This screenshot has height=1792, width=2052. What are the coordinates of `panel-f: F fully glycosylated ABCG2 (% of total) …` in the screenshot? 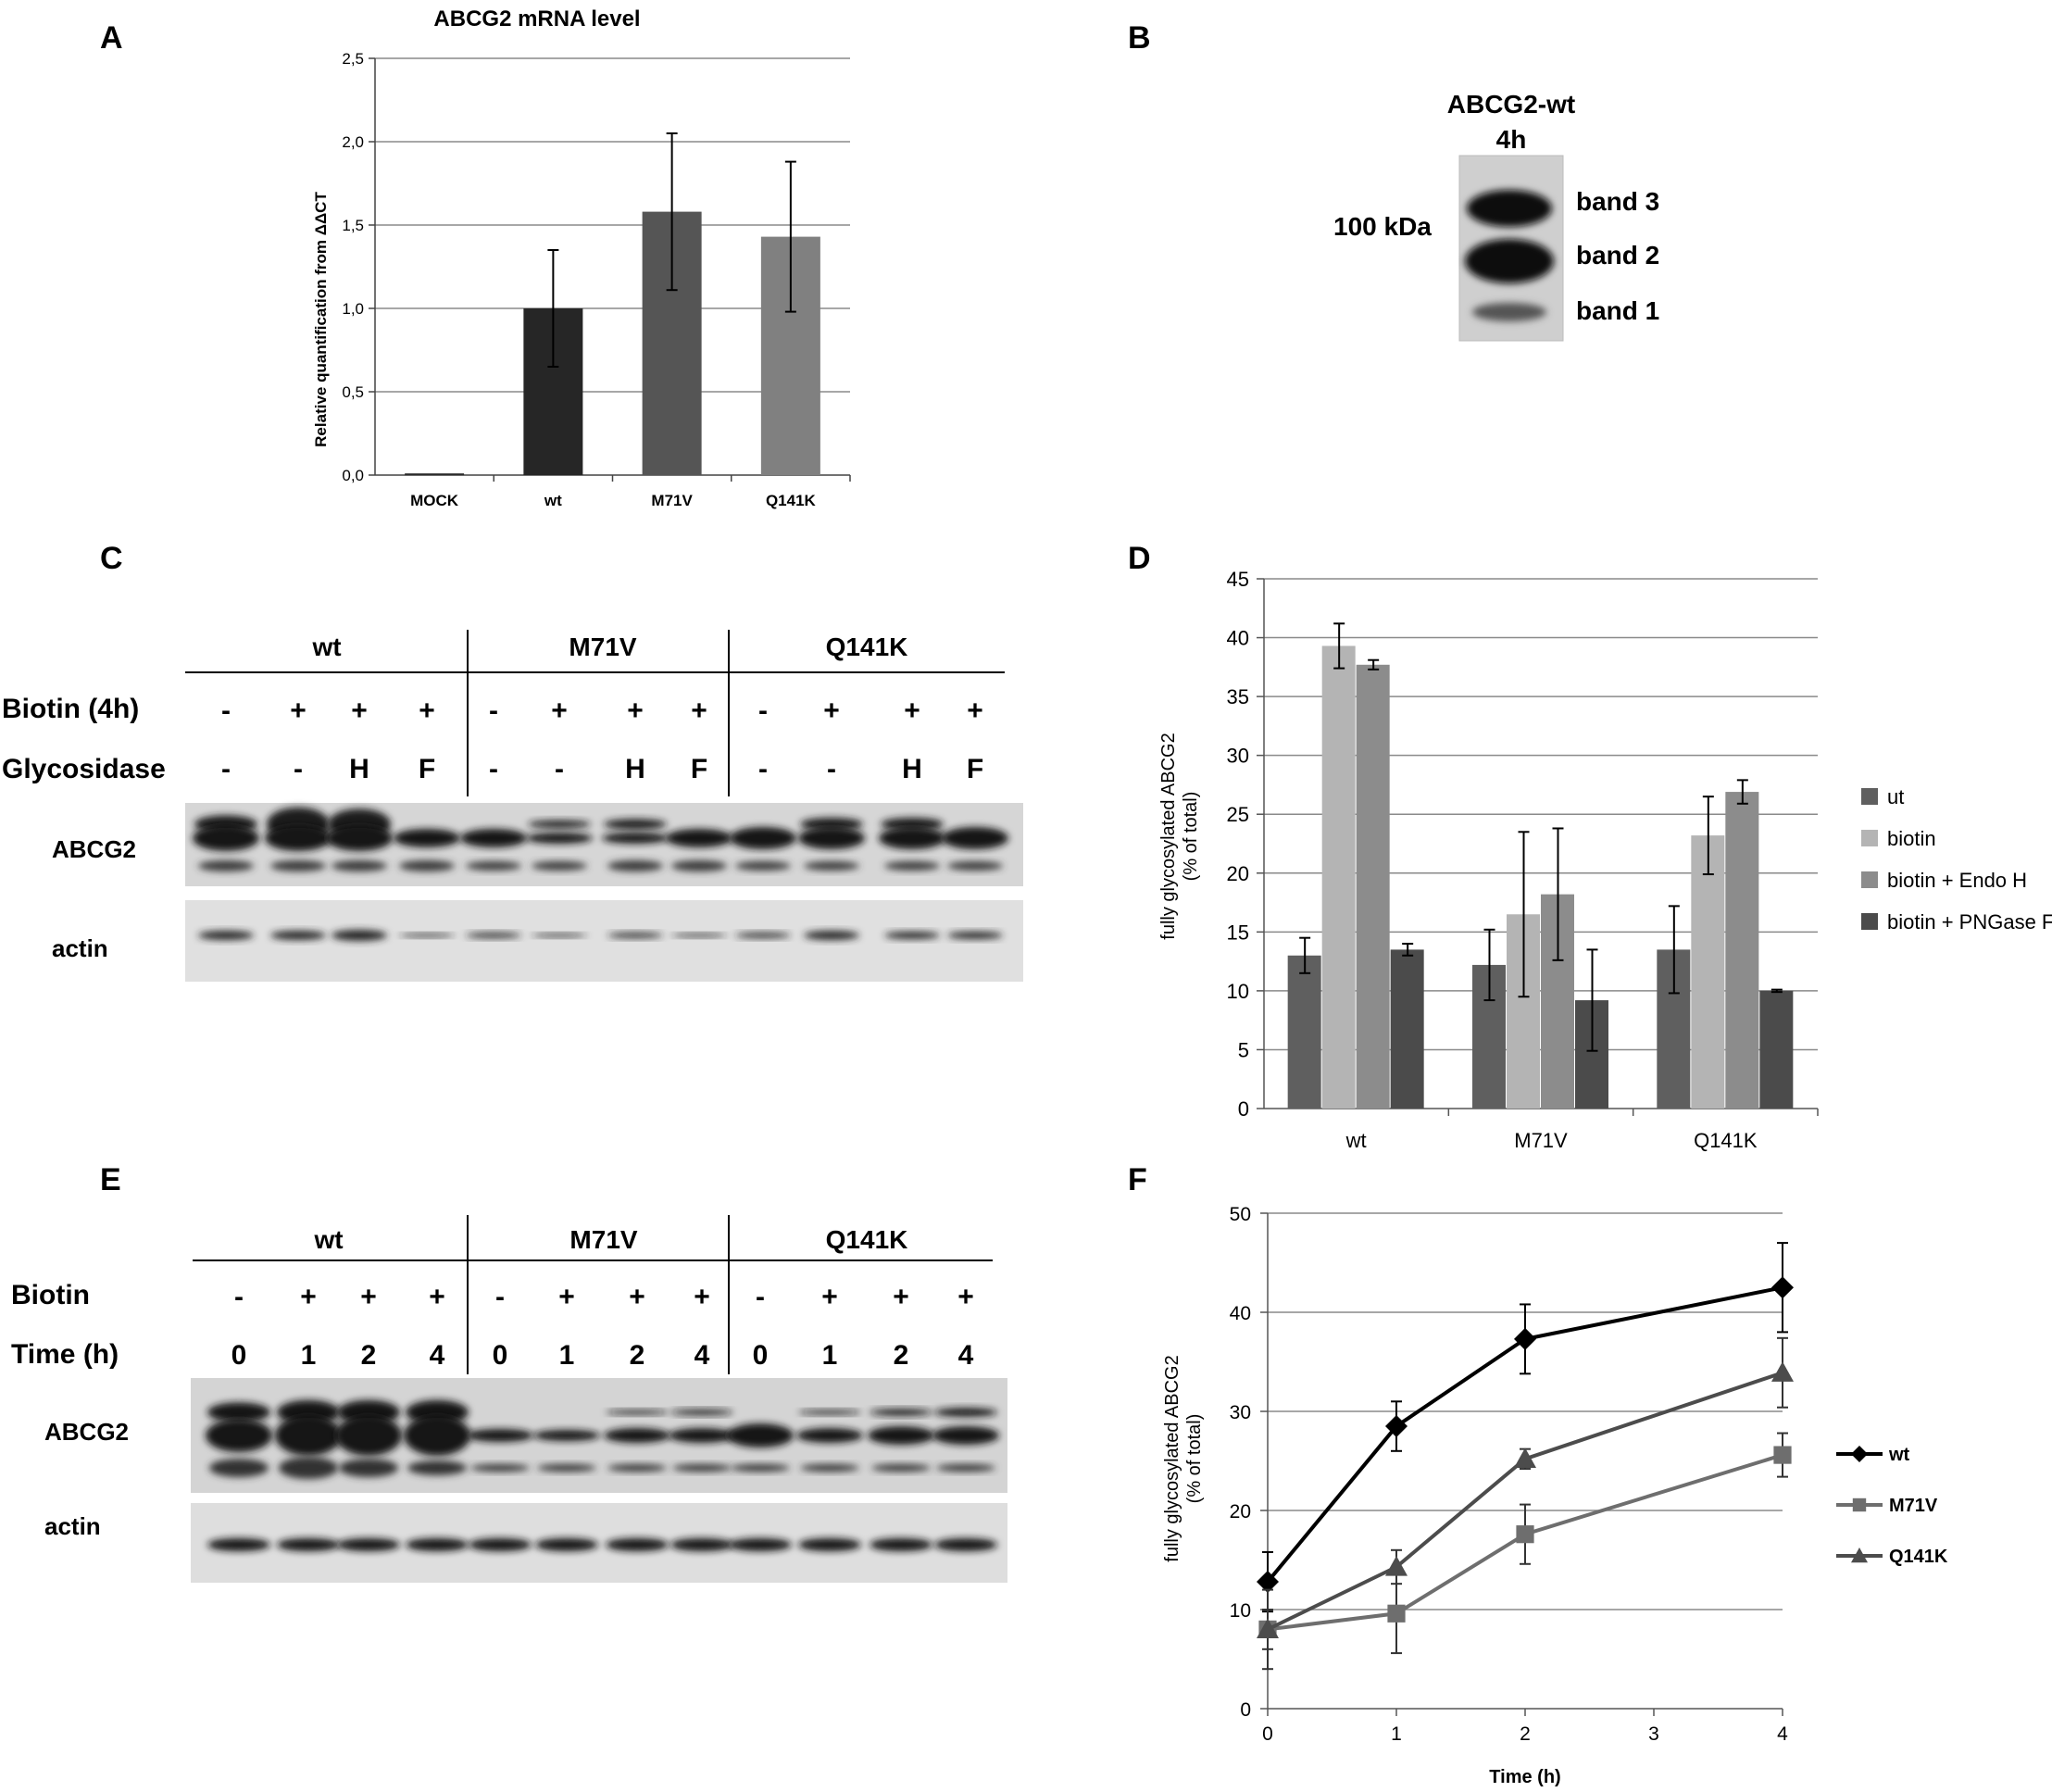 It's located at (1538, 1474).